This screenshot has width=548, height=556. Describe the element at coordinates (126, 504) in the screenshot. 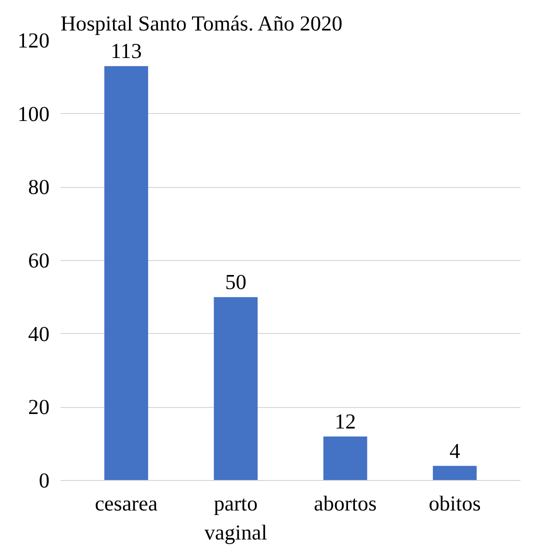

I see `x-tick-label: cesarea` at that location.